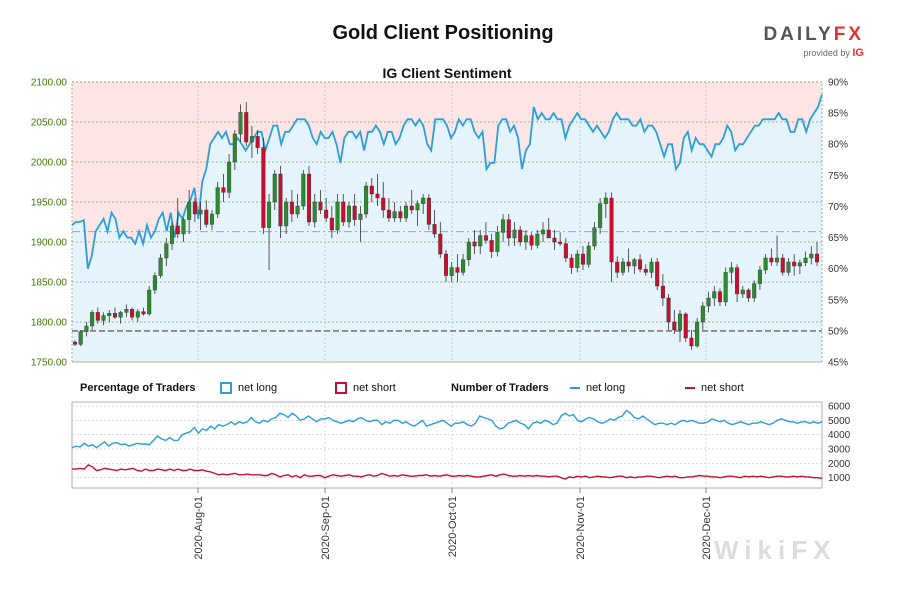  Describe the element at coordinates (199, 528) in the screenshot. I see `x-tick-label: 2020-Aug-01` at that location.